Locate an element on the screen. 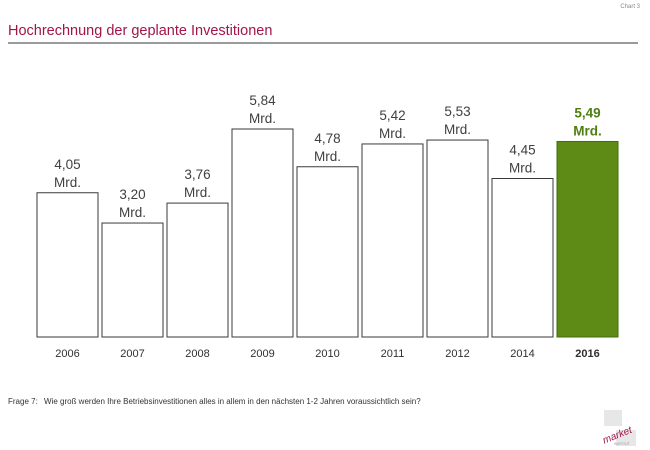 This screenshot has height=450, width=650. chart-number-label: Chart 3 is located at coordinates (630, 7).